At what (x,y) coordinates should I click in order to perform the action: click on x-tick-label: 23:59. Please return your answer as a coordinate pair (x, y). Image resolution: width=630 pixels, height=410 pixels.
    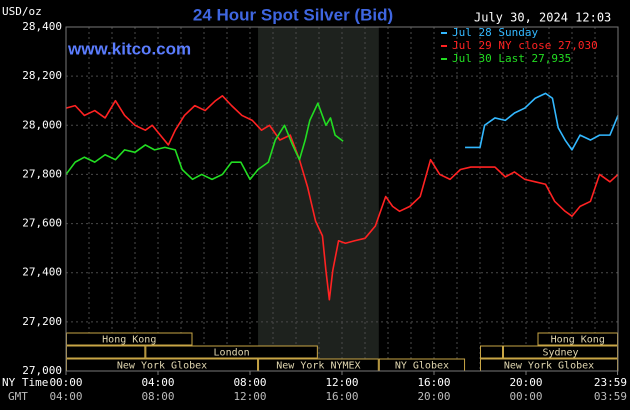
    Looking at the image, I should click on (610, 382).